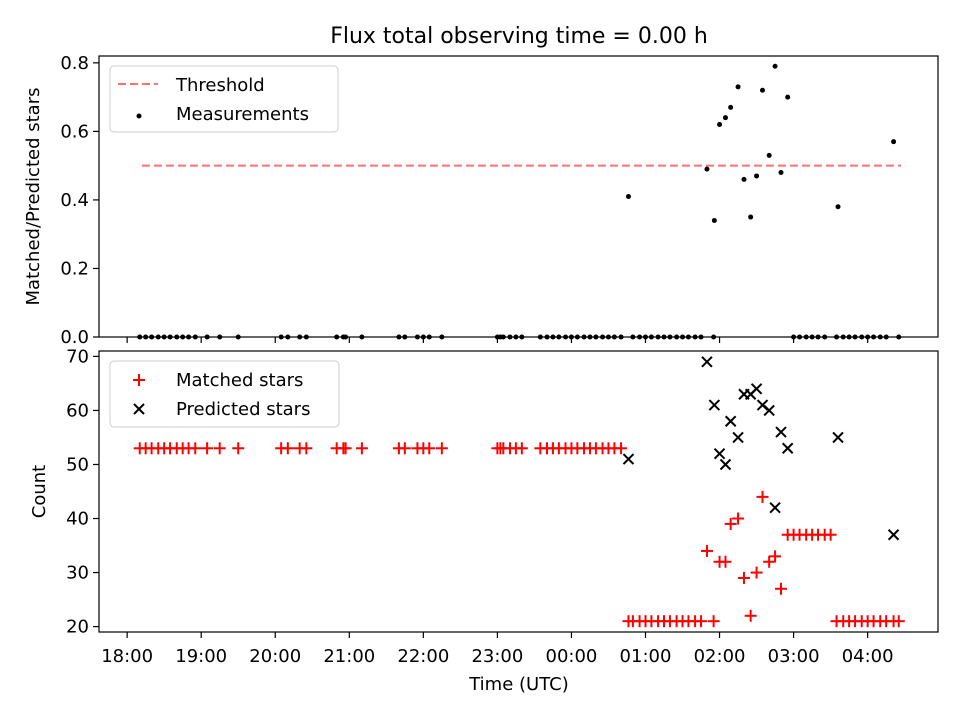  What do you see at coordinates (77, 410) in the screenshot?
I see `count-y-tick-label: 60` at bounding box center [77, 410].